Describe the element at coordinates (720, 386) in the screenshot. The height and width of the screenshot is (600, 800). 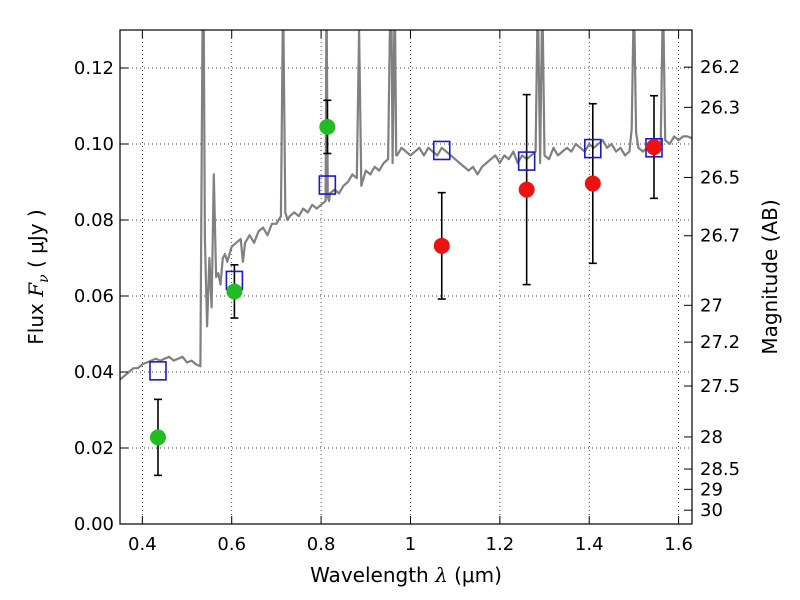
I see `y2-tick-label: 27.5` at that location.